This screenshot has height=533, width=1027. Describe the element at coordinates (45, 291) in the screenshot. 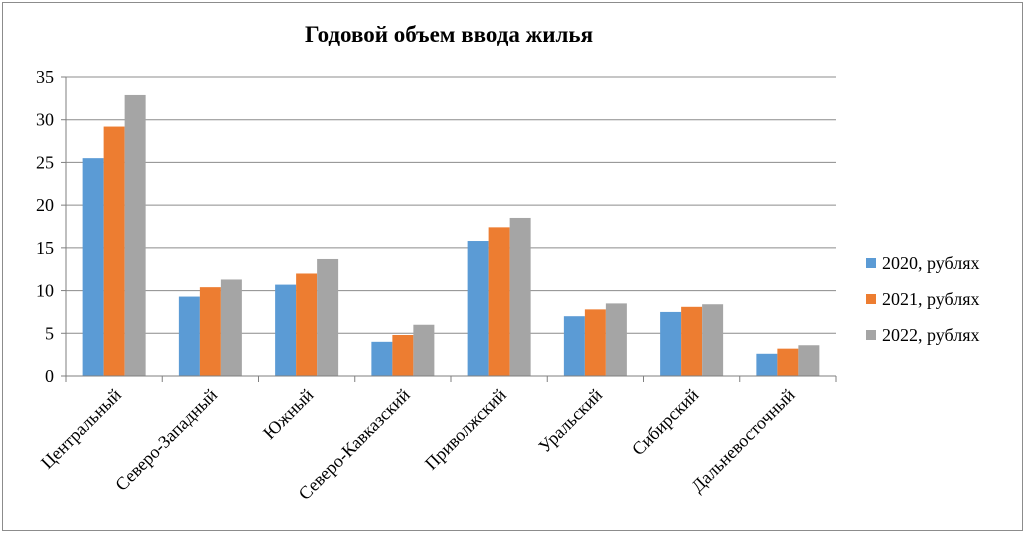

I see `y-tick-label: 10` at that location.